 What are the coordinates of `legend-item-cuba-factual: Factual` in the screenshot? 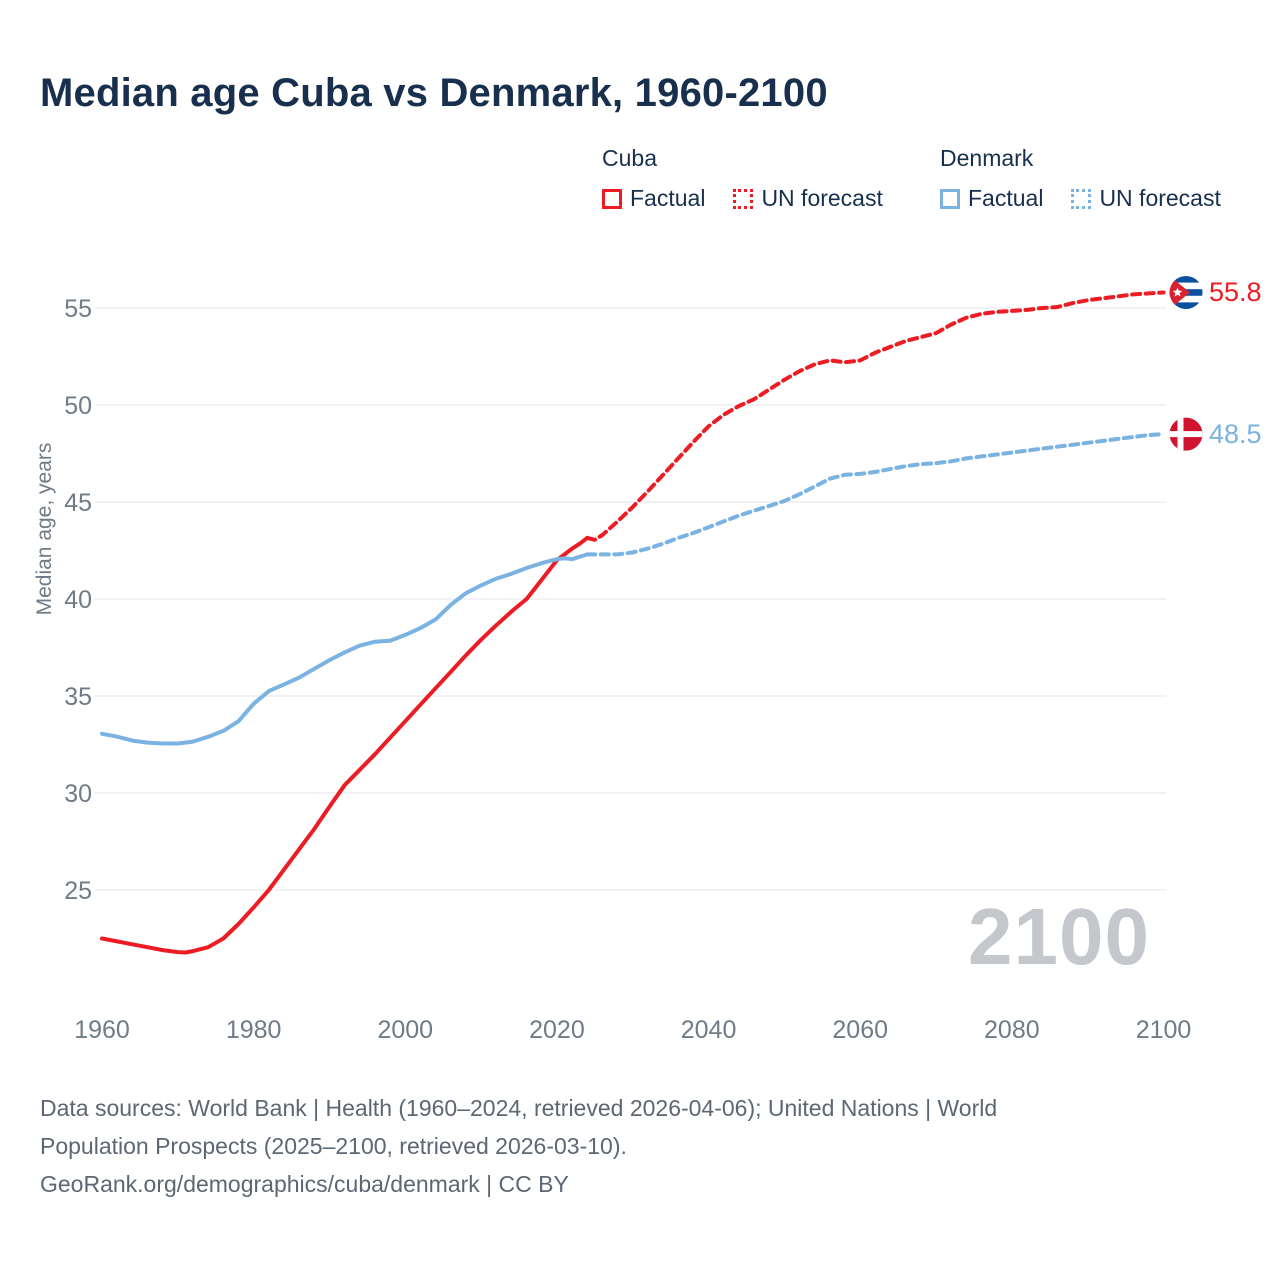 It's located at (653, 198).